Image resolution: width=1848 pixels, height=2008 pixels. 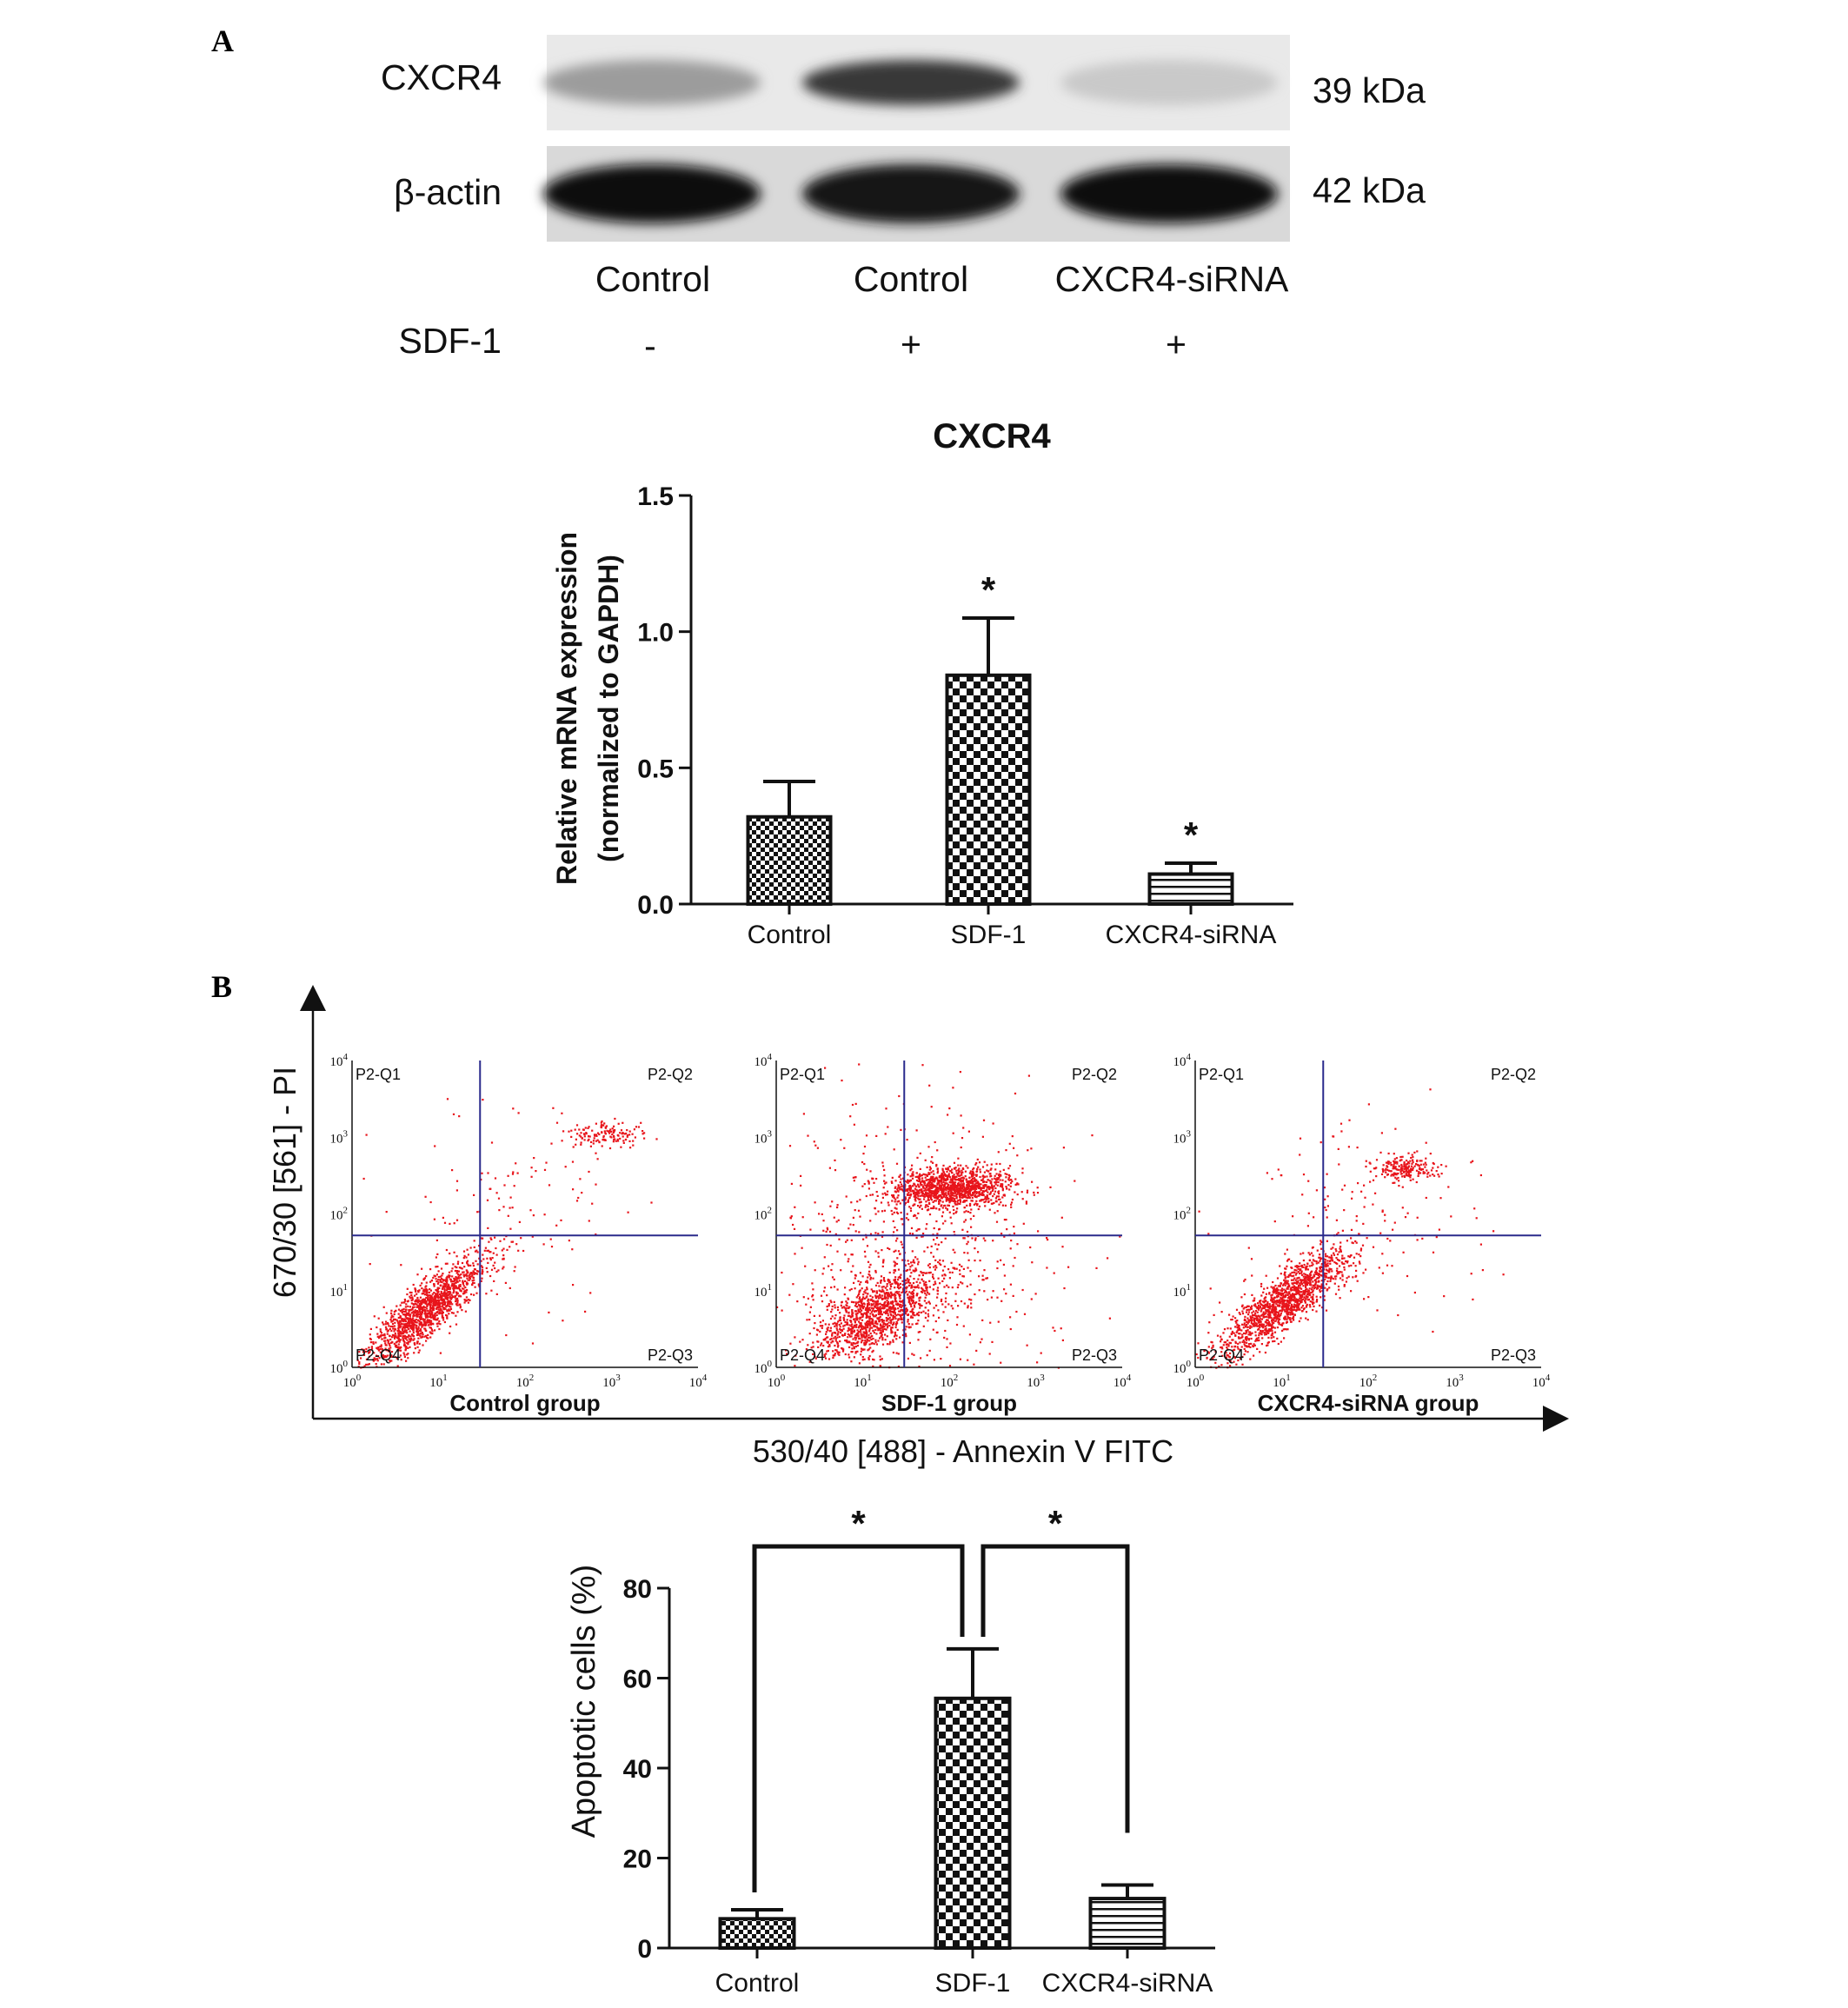 I want to click on y-tick-label: 0.0, so click(x=655, y=906).